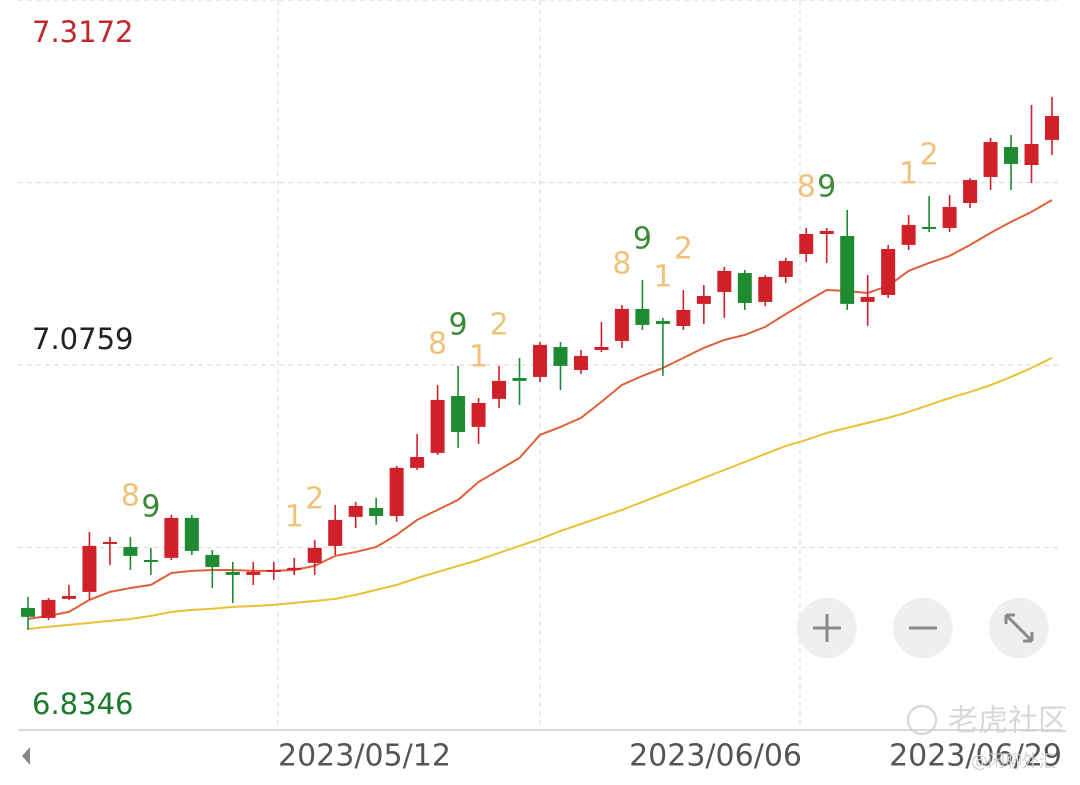 The width and height of the screenshot is (1080, 785). I want to click on x-tick-label: 2023/06/29, so click(975, 756).